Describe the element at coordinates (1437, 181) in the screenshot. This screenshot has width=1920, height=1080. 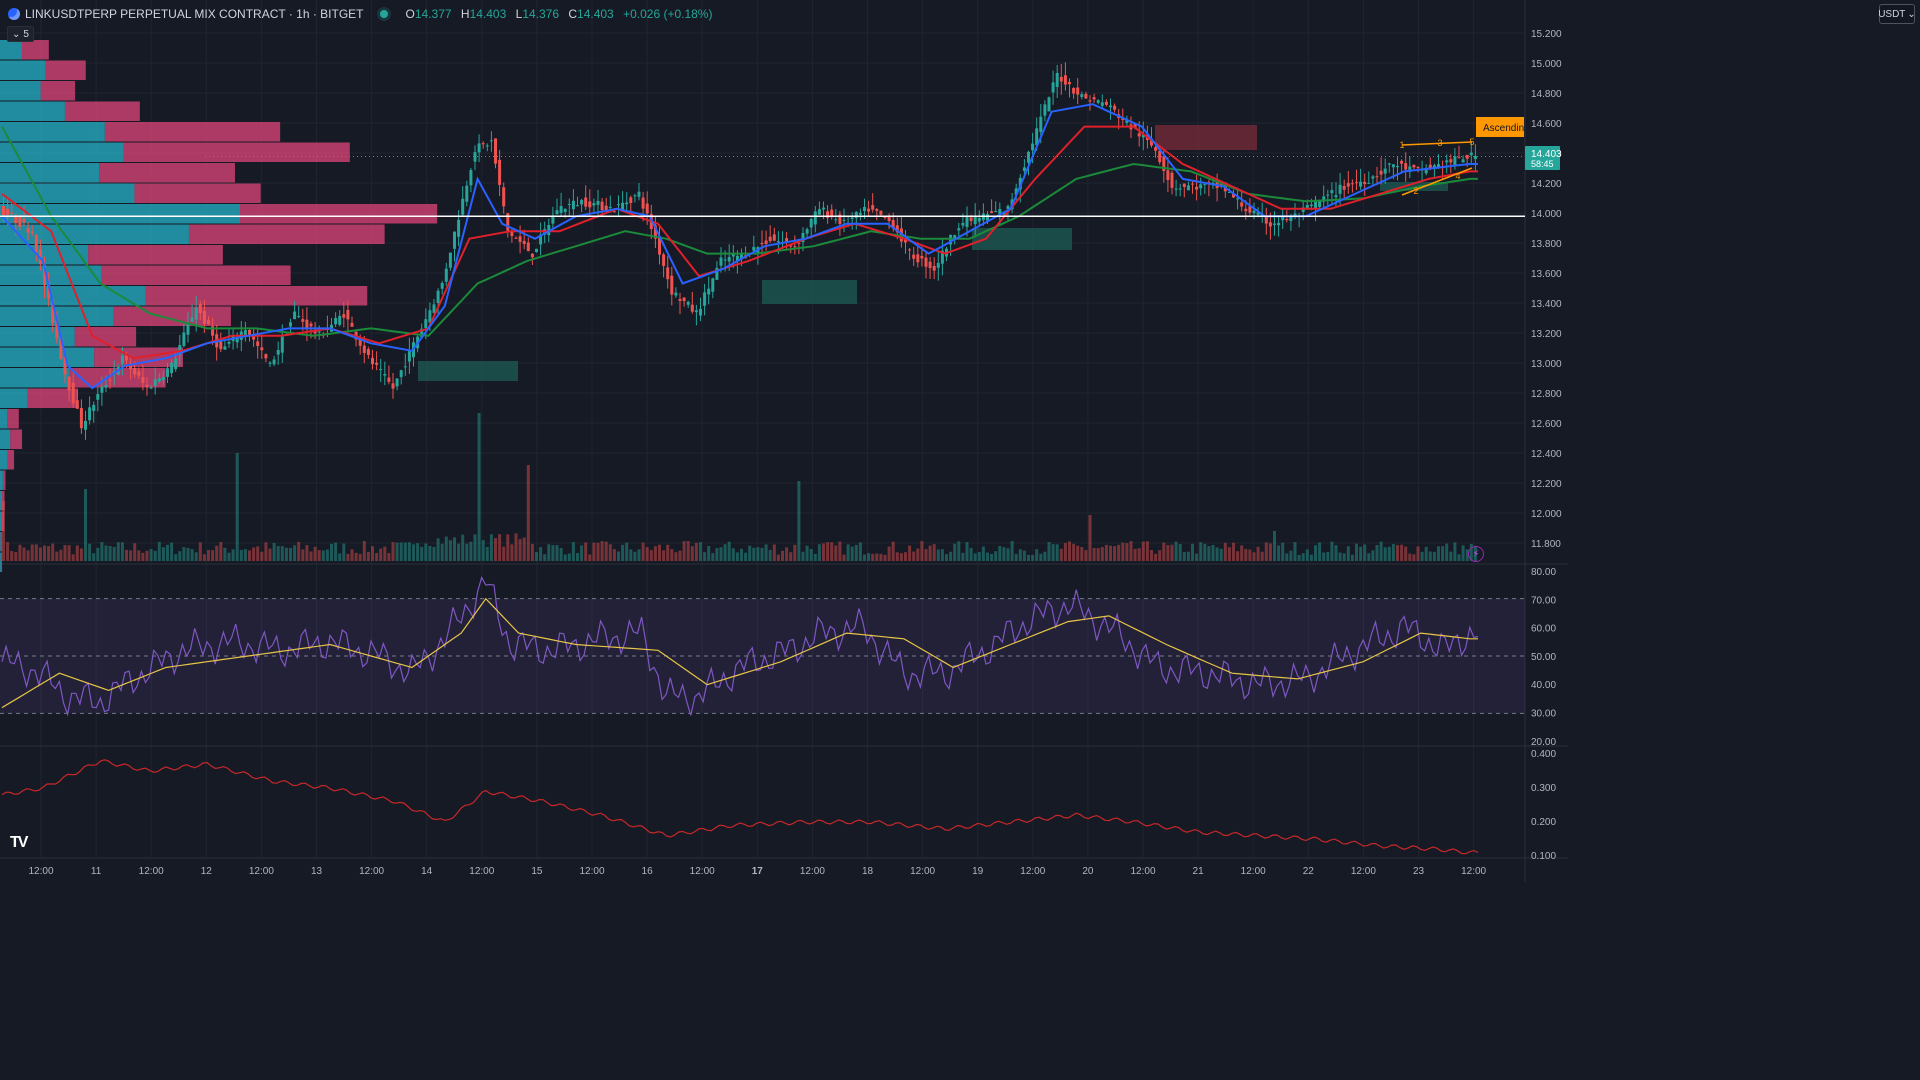
I see `pattern-support-line` at that location.